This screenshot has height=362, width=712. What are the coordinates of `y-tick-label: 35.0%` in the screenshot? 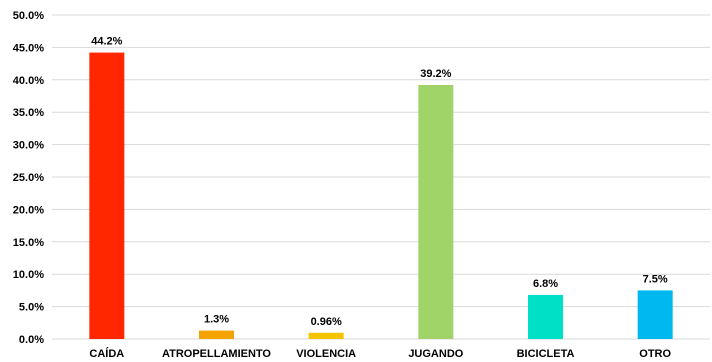 It's located at (28, 113).